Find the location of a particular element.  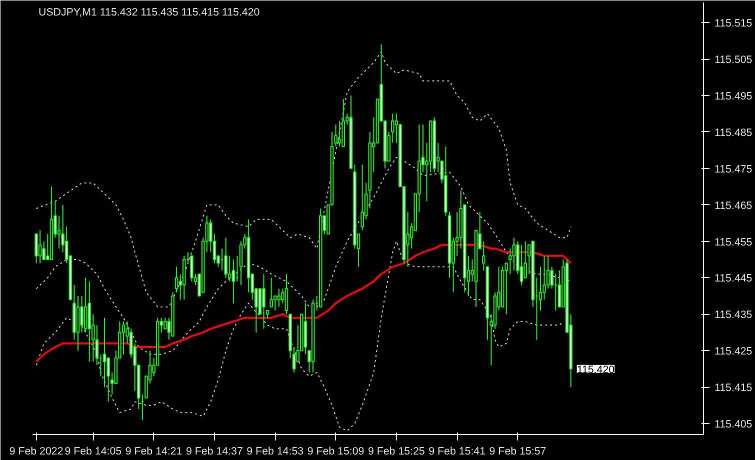

x-tick-label: 9 Feb 15:41 is located at coordinates (457, 452).